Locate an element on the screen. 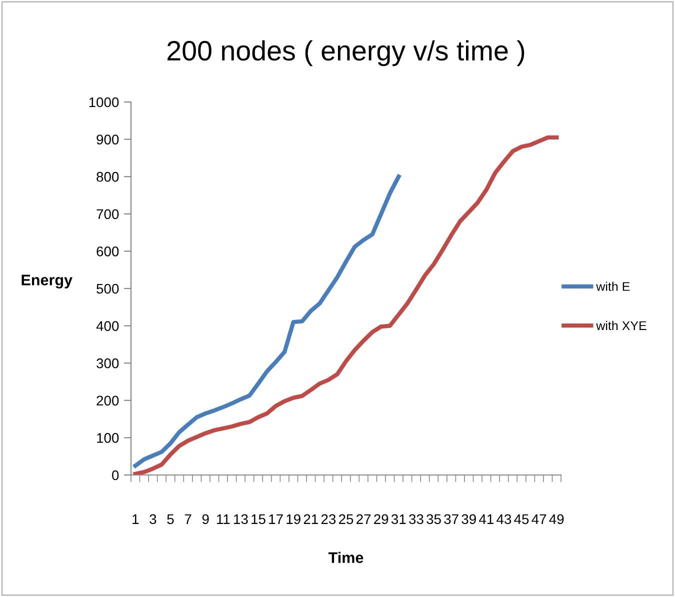 The image size is (675, 597). x-tick-label: 41 is located at coordinates (486, 519).